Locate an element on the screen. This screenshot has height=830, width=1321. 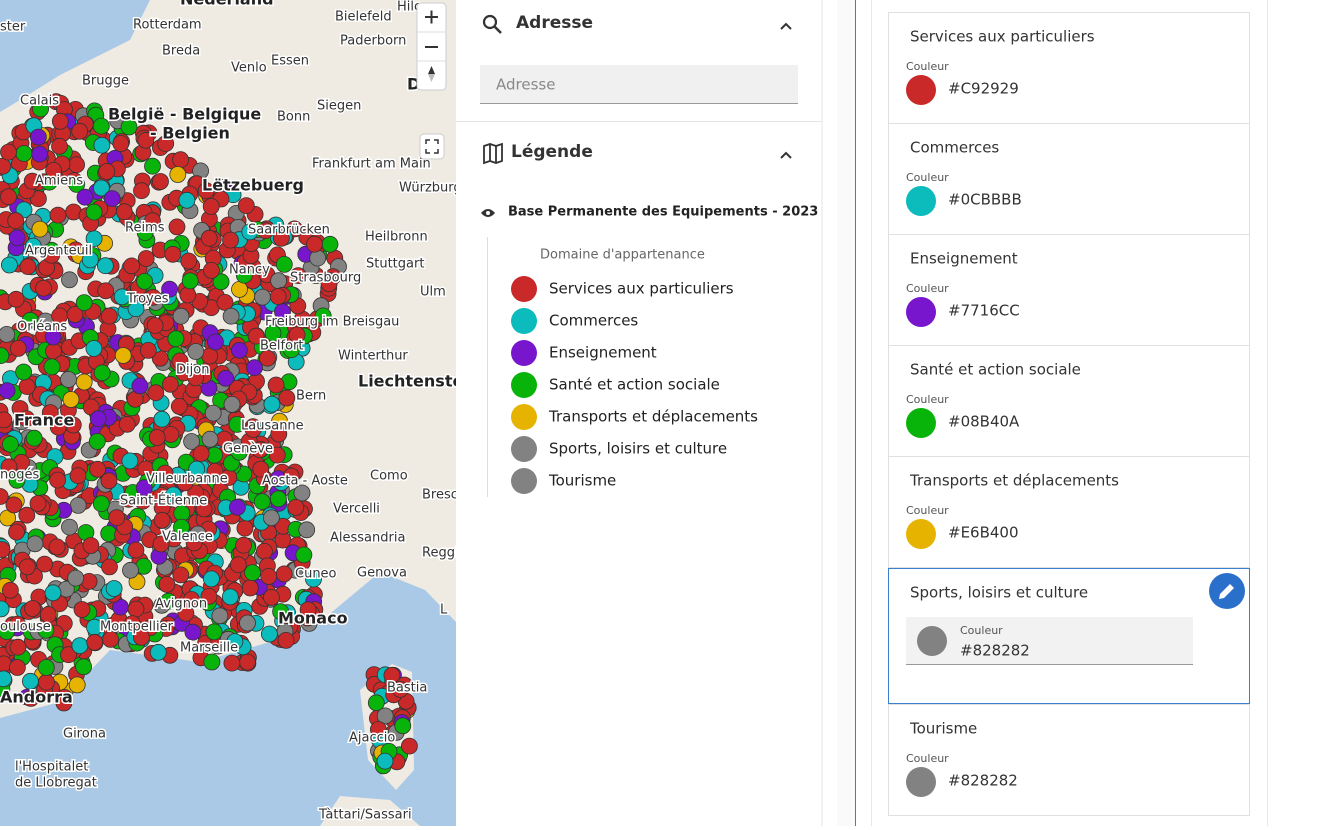
color-field is located at coordinates (1049, 640).